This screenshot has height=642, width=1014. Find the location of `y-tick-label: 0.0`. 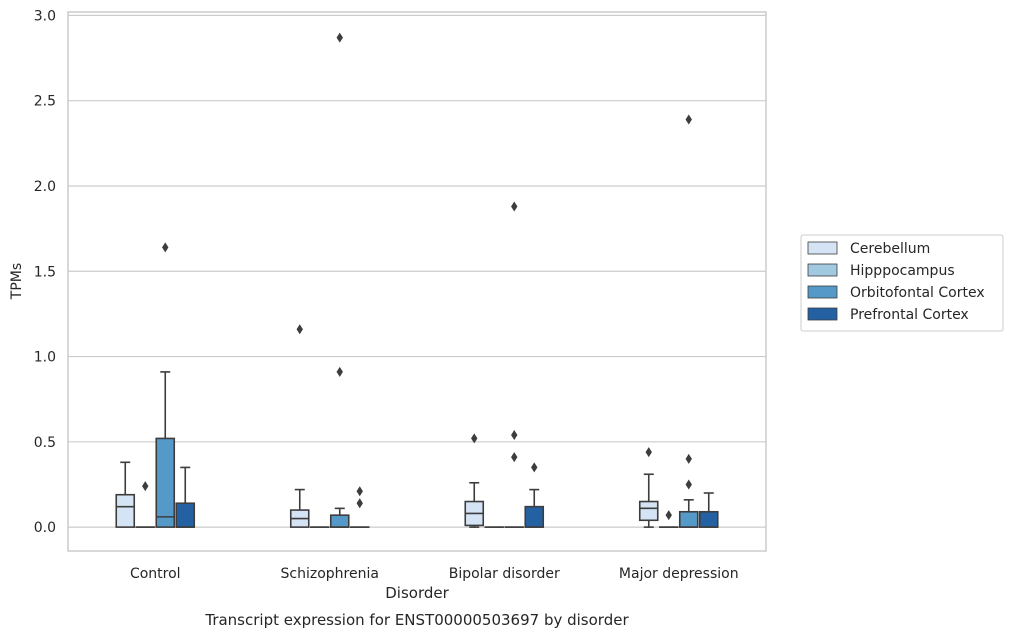

y-tick-label: 0.0 is located at coordinates (45, 528).